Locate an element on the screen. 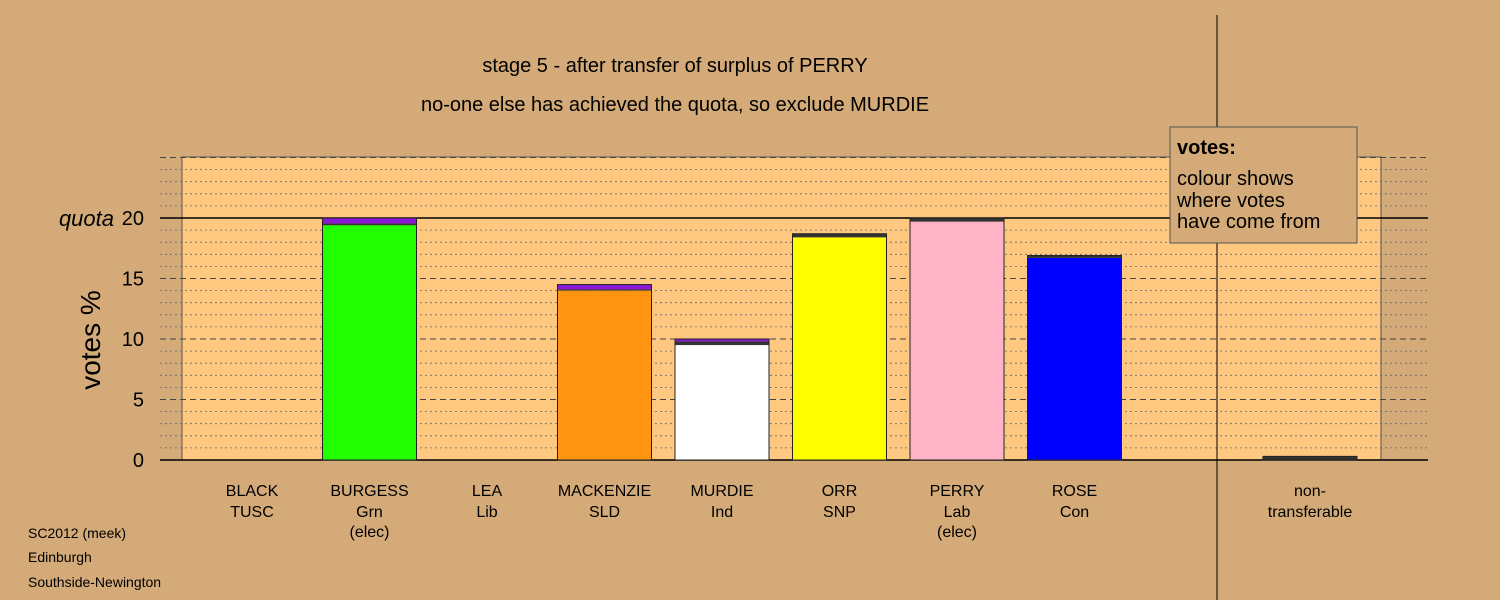  nontransferable-label-2: transferable is located at coordinates (1310, 512).